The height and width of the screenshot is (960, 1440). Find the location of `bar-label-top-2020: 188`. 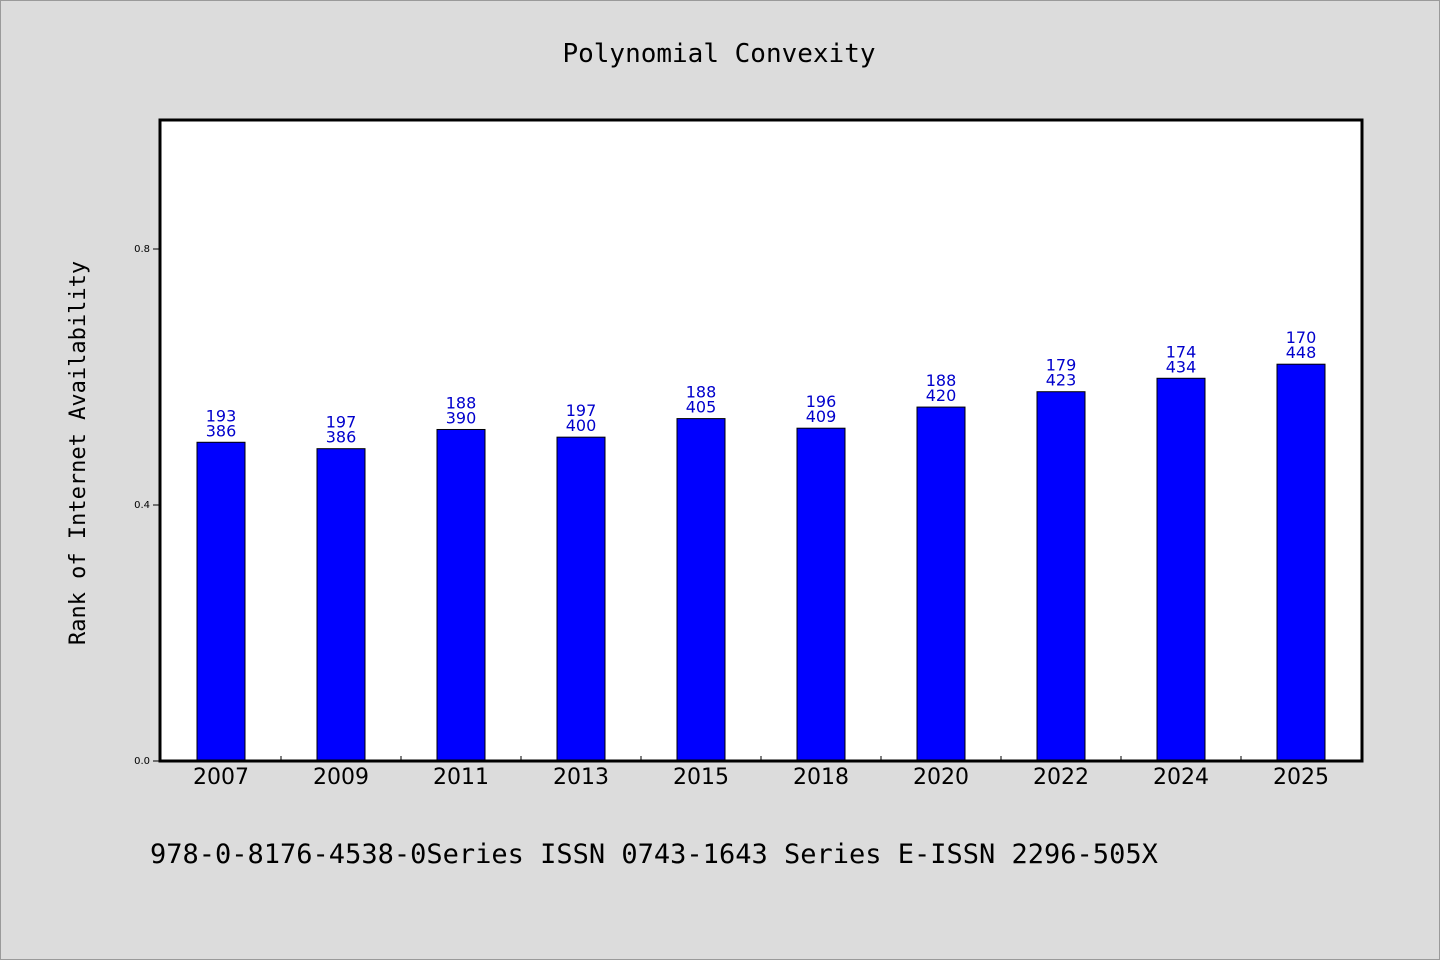

bar-label-top-2020: 188 is located at coordinates (941, 380).